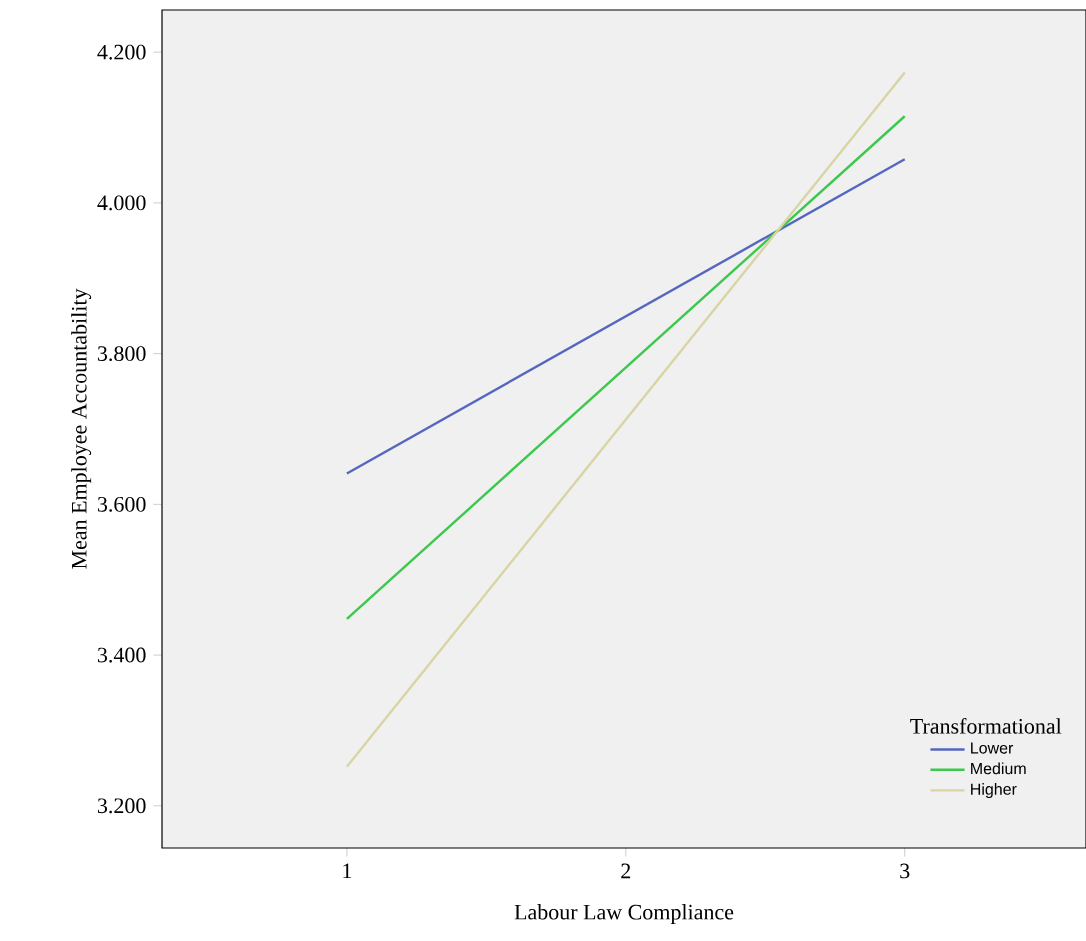  What do you see at coordinates (992, 748) in the screenshot?
I see `legend-label: Lower` at bounding box center [992, 748].